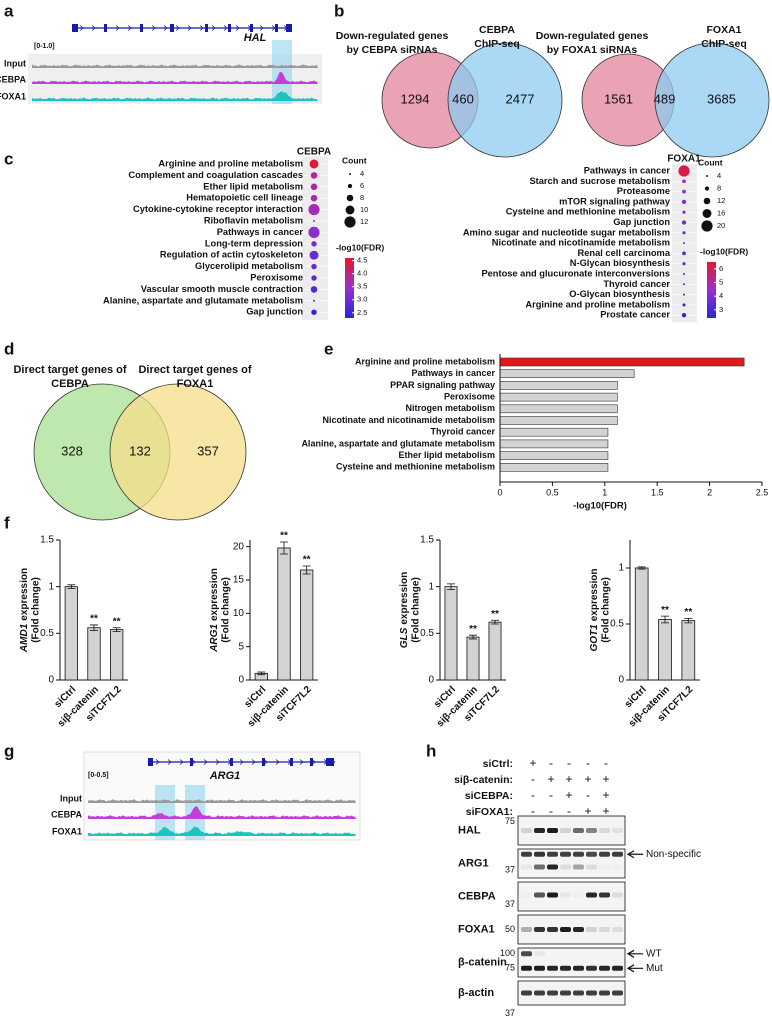 This screenshot has width=772, height=1019. I want to click on term-label: Thyroid cancer, so click(636, 284).